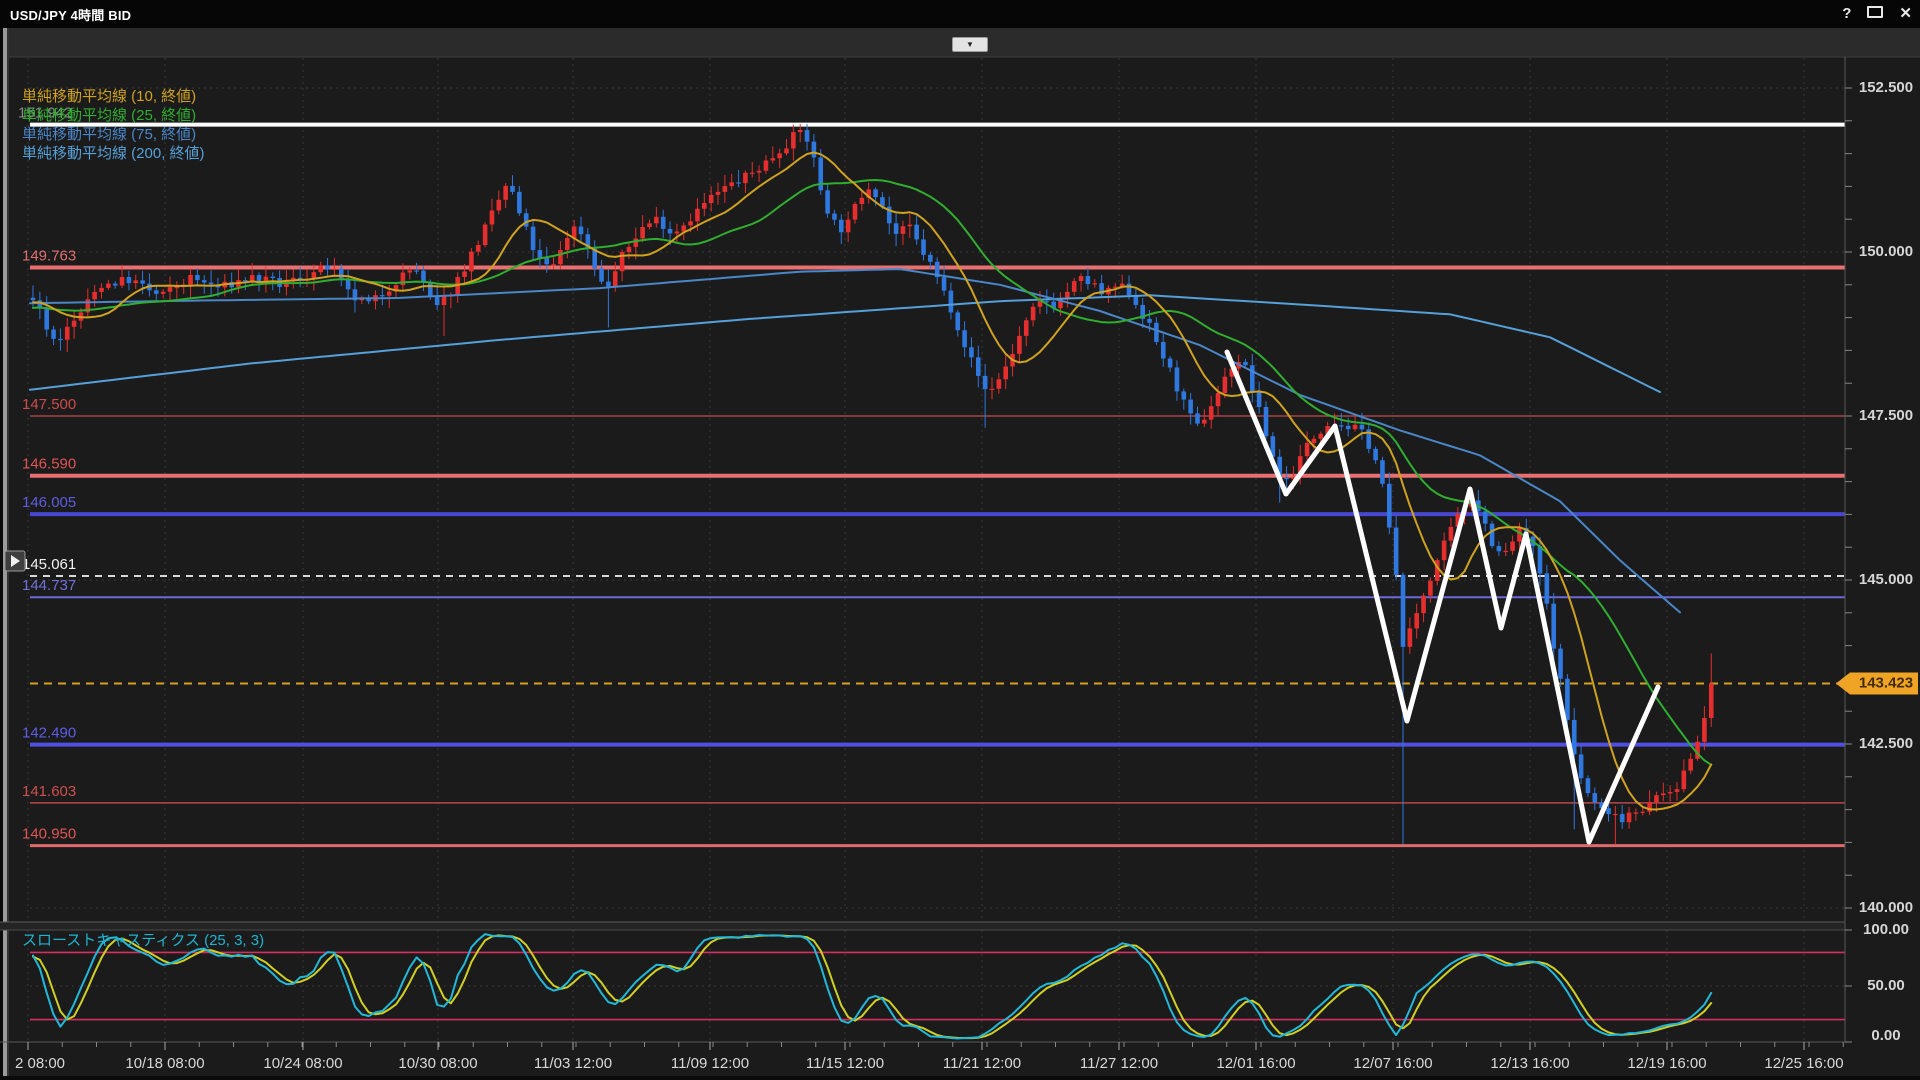  What do you see at coordinates (1666, 1063) in the screenshot?
I see `x-axis-label: 12/19 16:00` at bounding box center [1666, 1063].